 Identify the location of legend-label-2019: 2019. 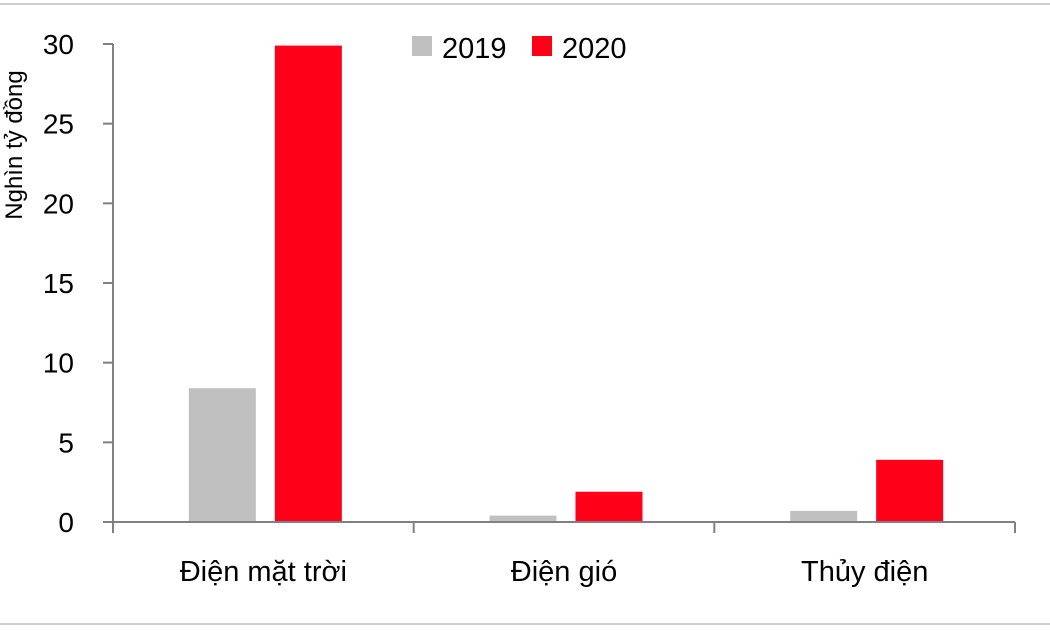
(474, 49).